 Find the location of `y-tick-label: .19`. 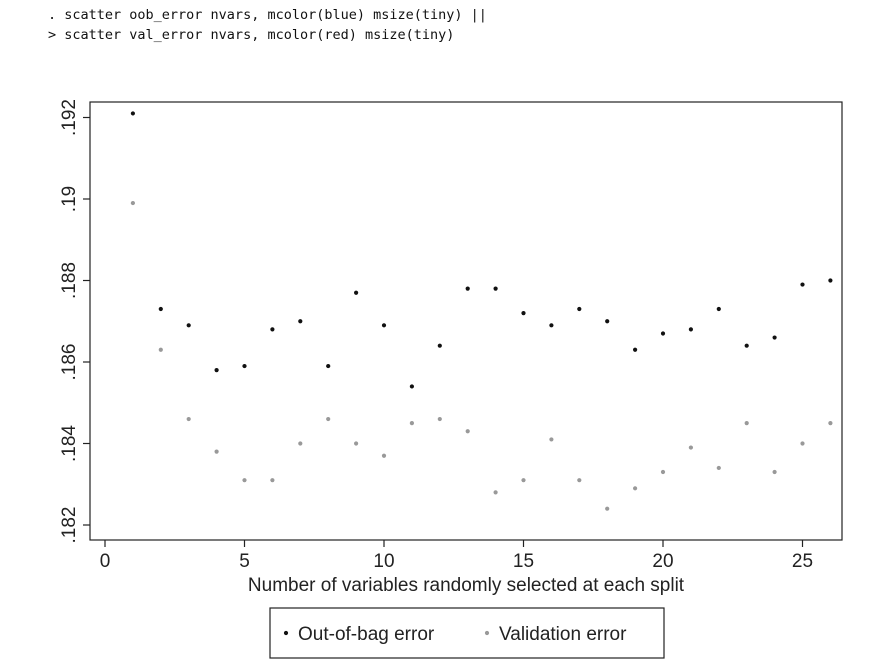

y-tick-label: .19 is located at coordinates (69, 199).